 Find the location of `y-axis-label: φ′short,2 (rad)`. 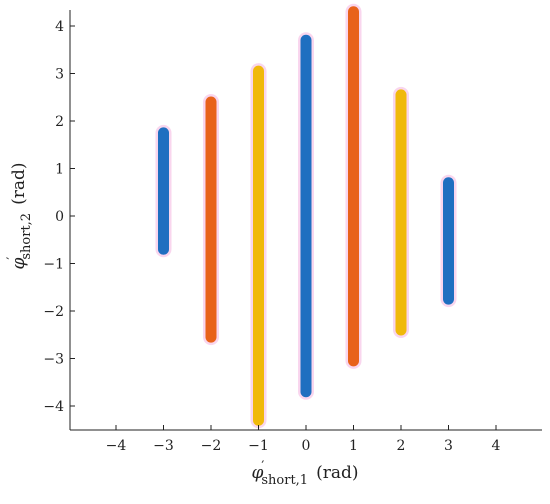

y-axis-label: φ′short,2 (rad) is located at coordinates (19, 216).